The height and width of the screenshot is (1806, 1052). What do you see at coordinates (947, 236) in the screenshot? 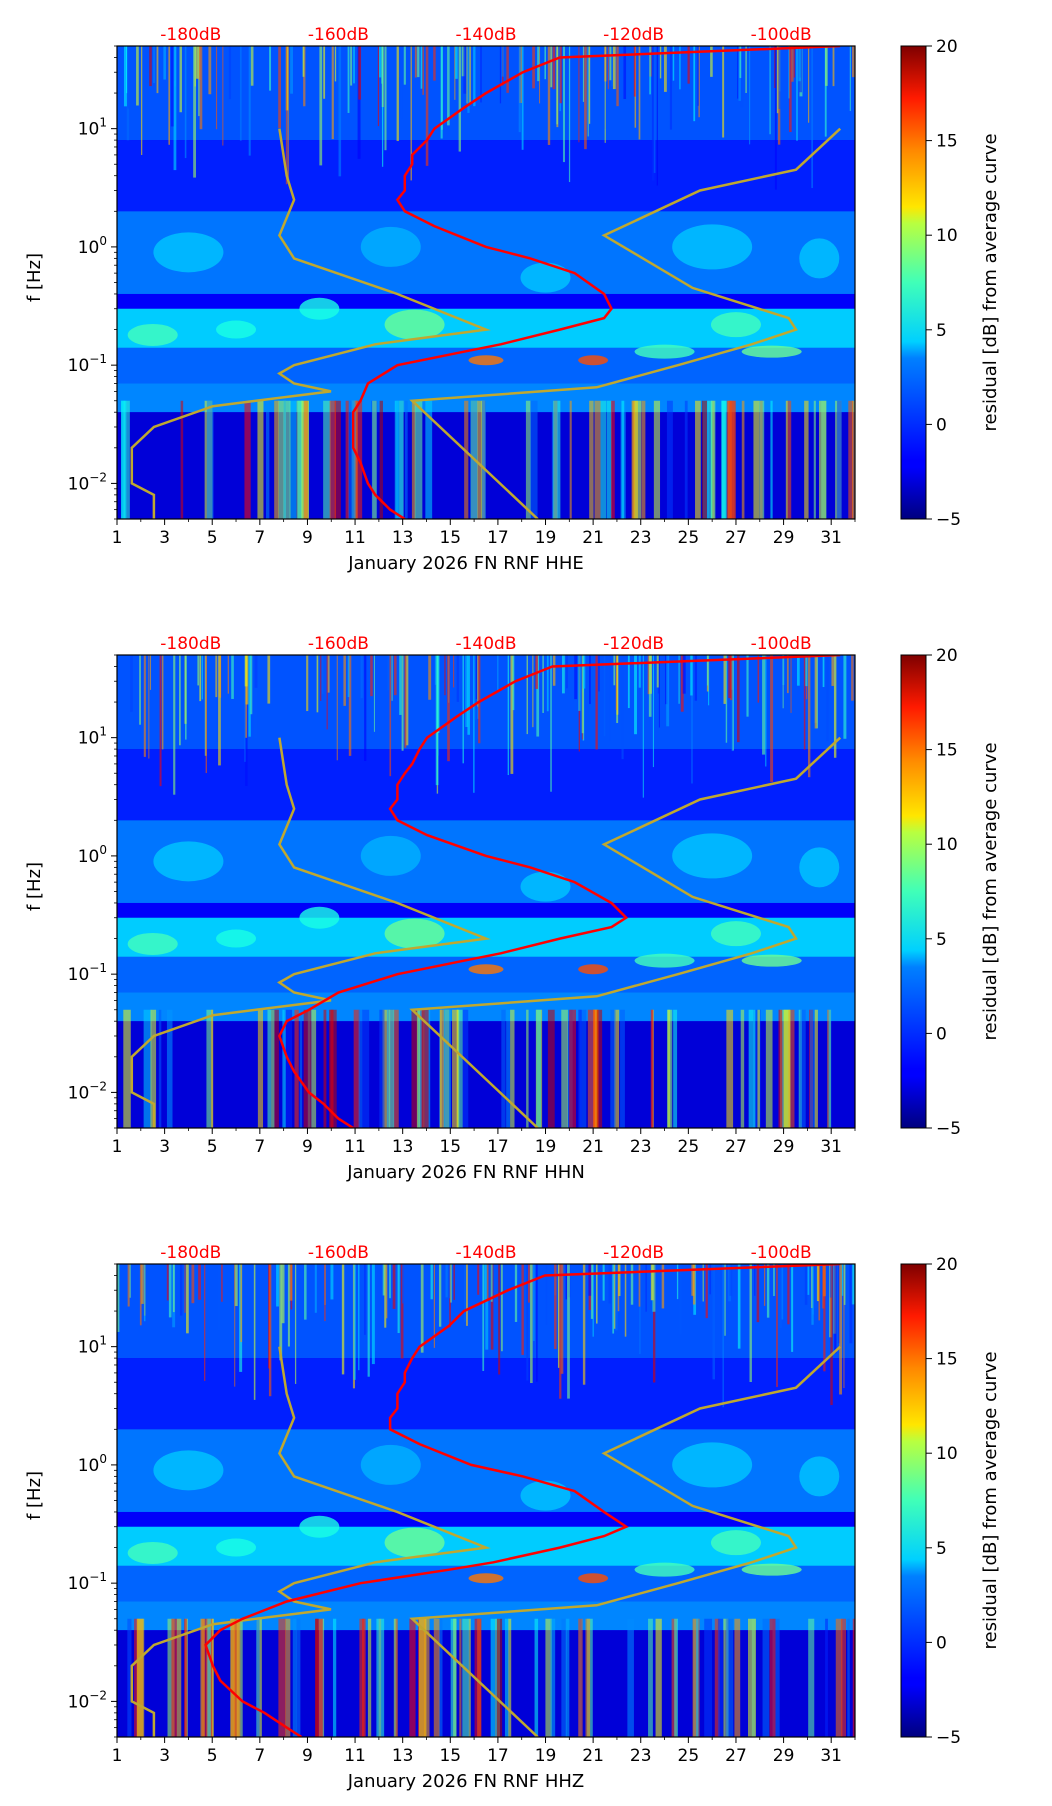
I see `colorbar-tick-label: 10` at bounding box center [947, 236].